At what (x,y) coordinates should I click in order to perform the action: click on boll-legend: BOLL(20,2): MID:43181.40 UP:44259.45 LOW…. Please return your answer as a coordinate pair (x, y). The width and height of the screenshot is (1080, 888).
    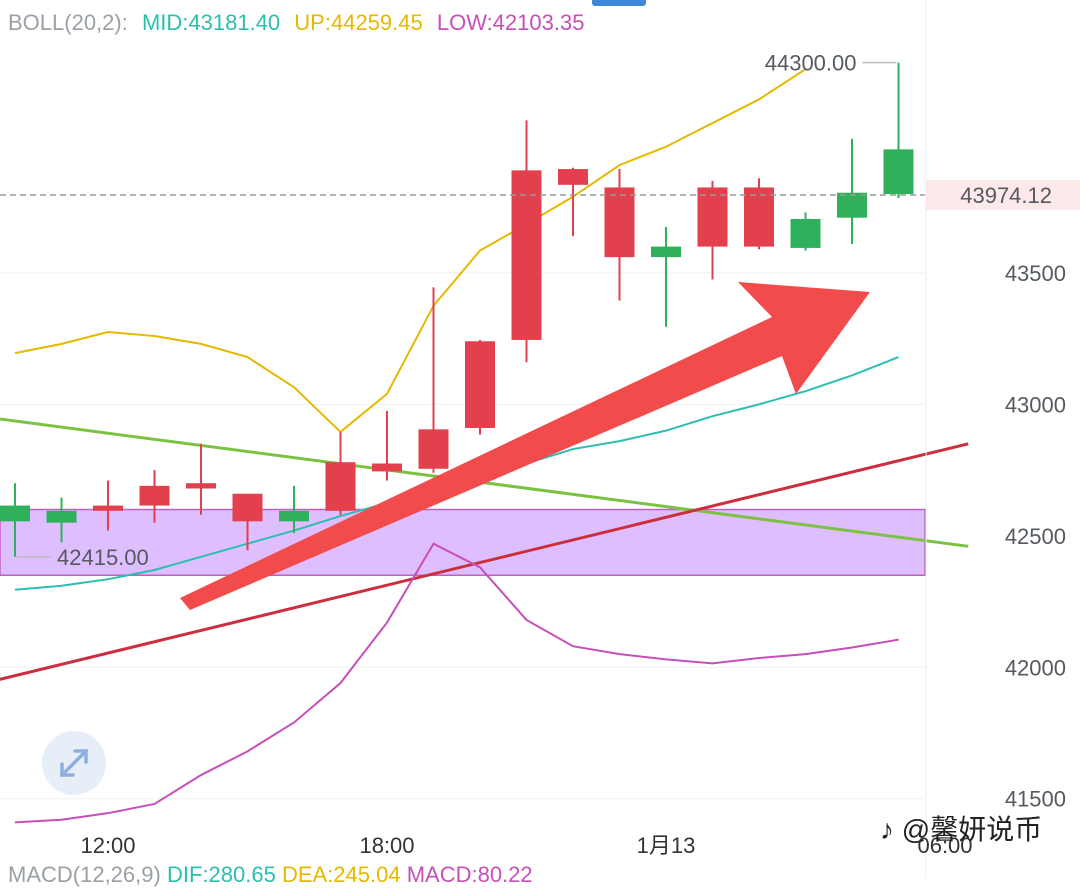
    Looking at the image, I should click on (300, 23).